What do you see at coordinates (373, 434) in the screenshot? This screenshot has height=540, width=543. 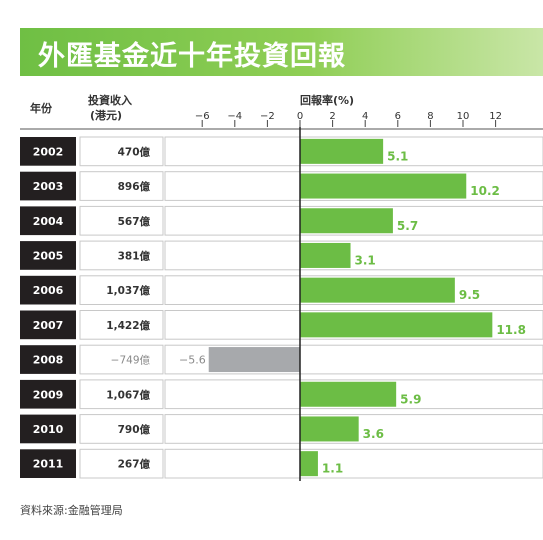 I see `data-label: 3.6` at bounding box center [373, 434].